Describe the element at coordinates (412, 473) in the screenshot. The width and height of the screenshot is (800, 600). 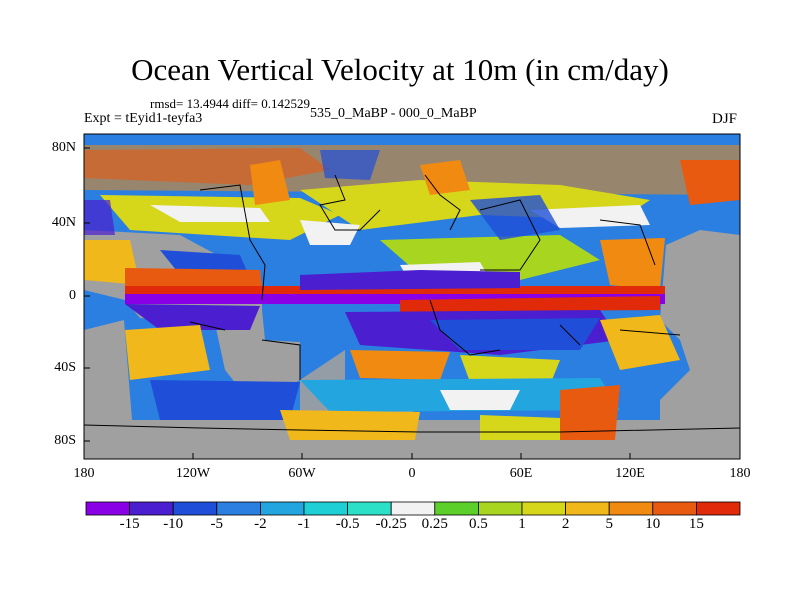
I see `x-tick-0: 0` at that location.